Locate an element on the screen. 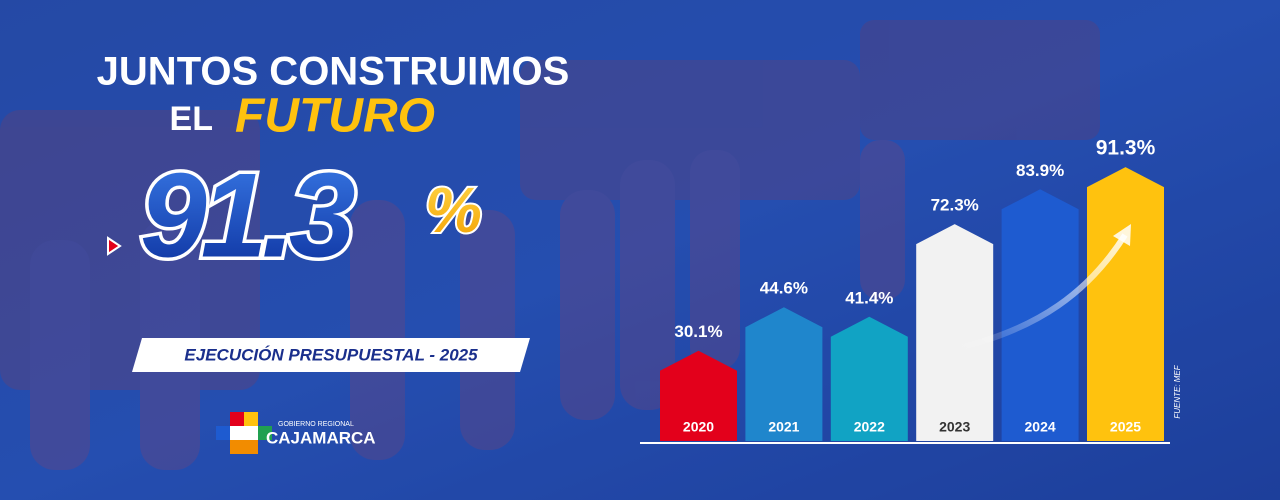 The image size is (1280, 500). value-label: 30.1% is located at coordinates (698, 331).